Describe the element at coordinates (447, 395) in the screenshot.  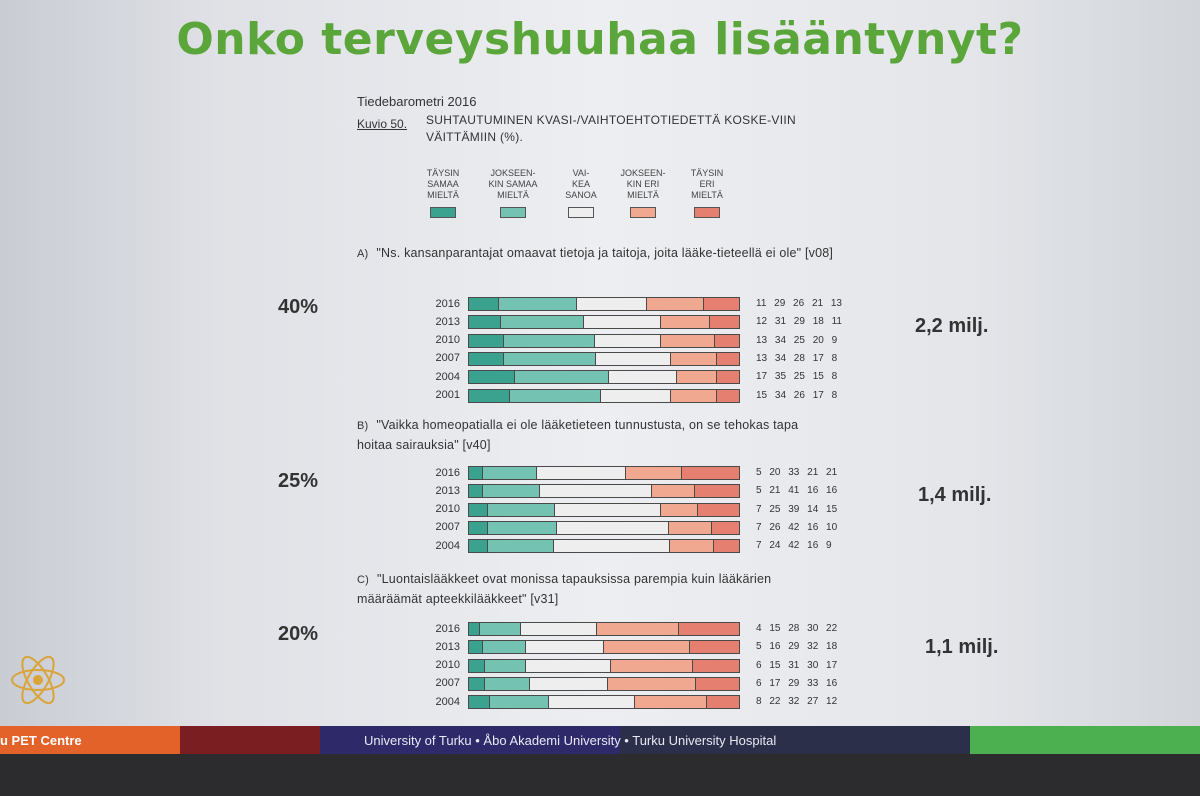
I see `year-tick-label: 2001` at that location.